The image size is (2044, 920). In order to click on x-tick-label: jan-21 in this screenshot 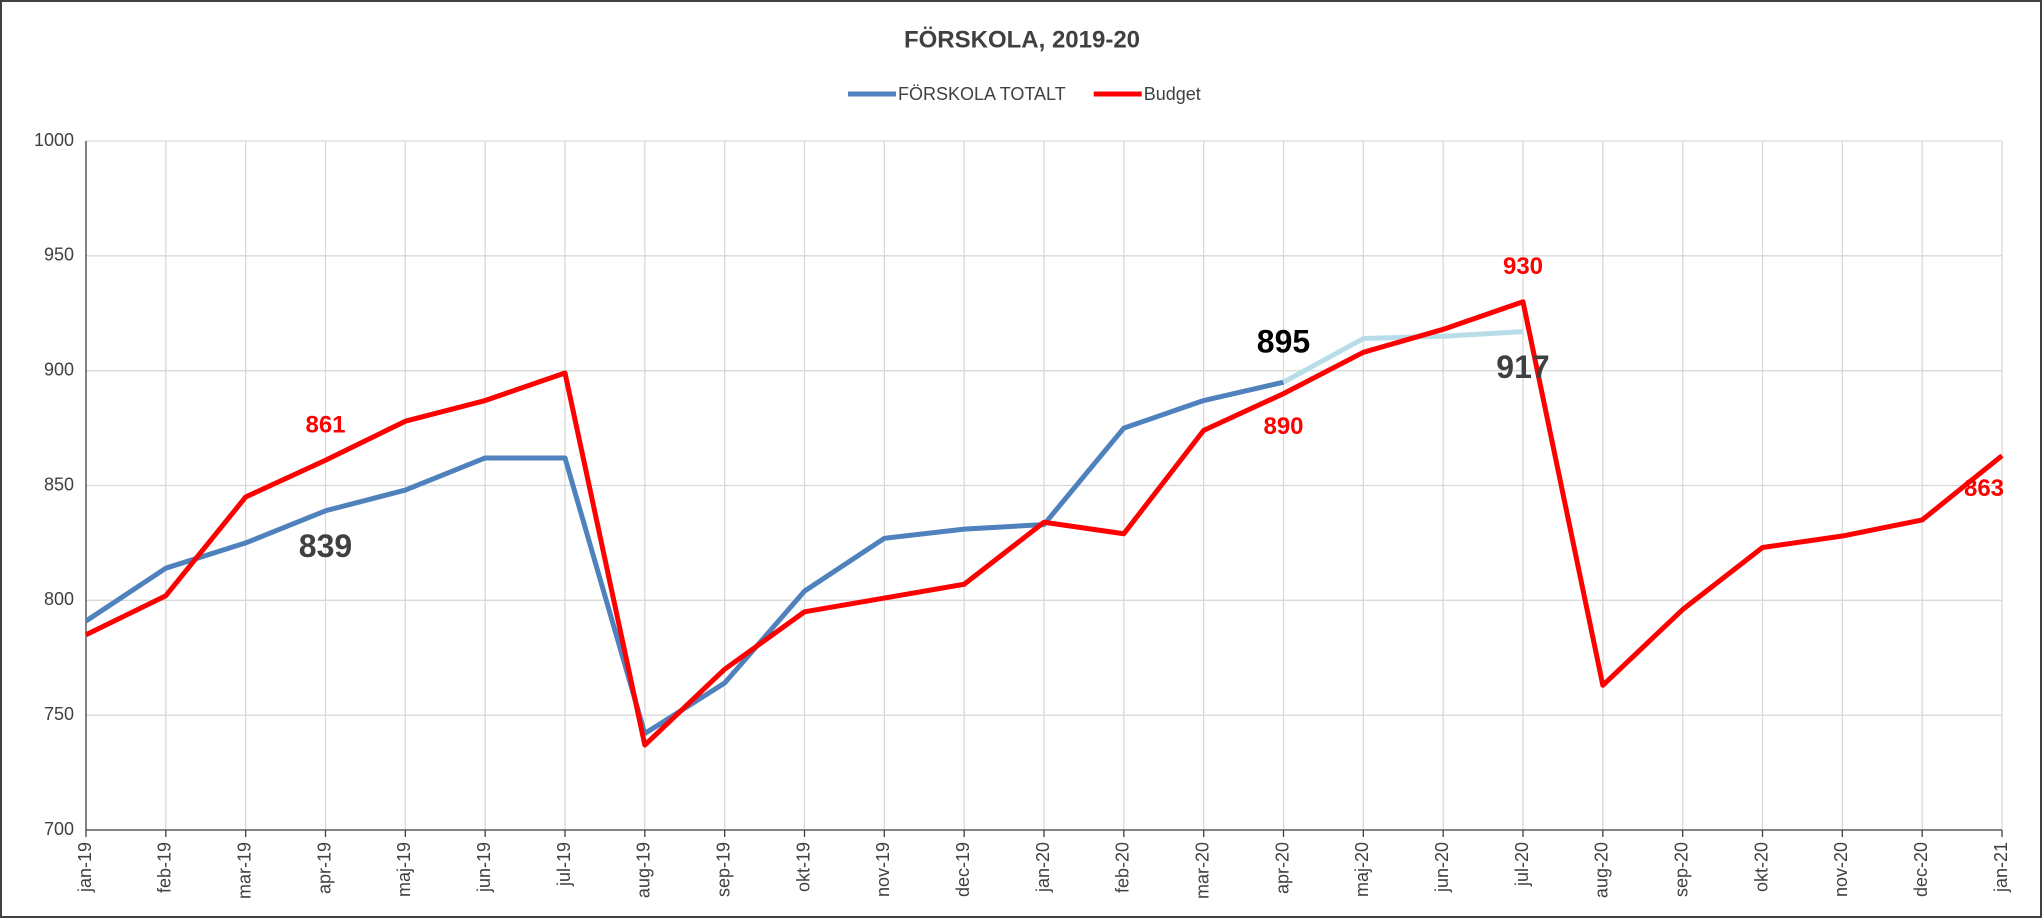, I will do `click(2001, 867)`.